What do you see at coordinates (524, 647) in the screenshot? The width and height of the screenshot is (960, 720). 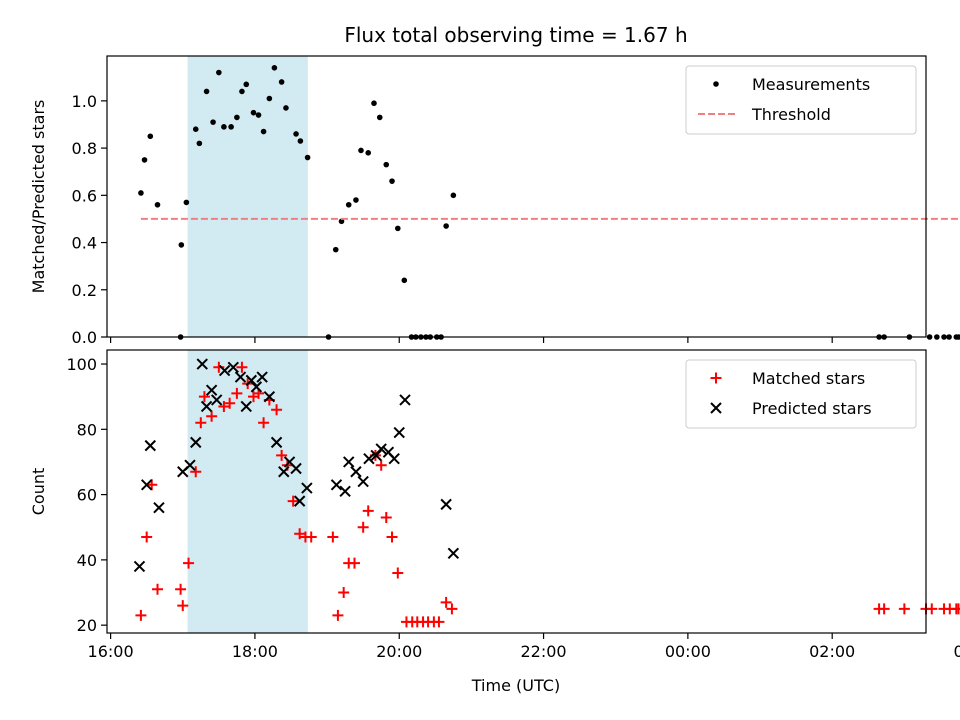 I see `count-x-ticks: 16:00 18:00 20:00 22:00 00:00 02:00 04:00` at bounding box center [524, 647].